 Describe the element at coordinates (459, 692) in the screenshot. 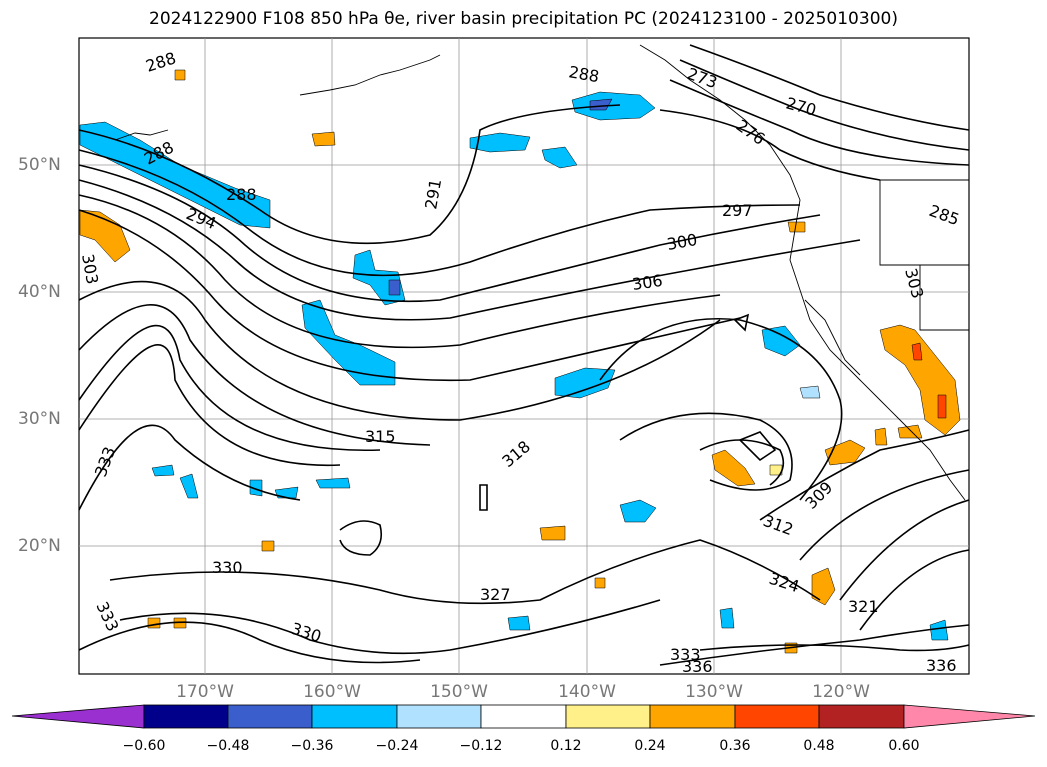

I see `lon-label: 150°W` at that location.